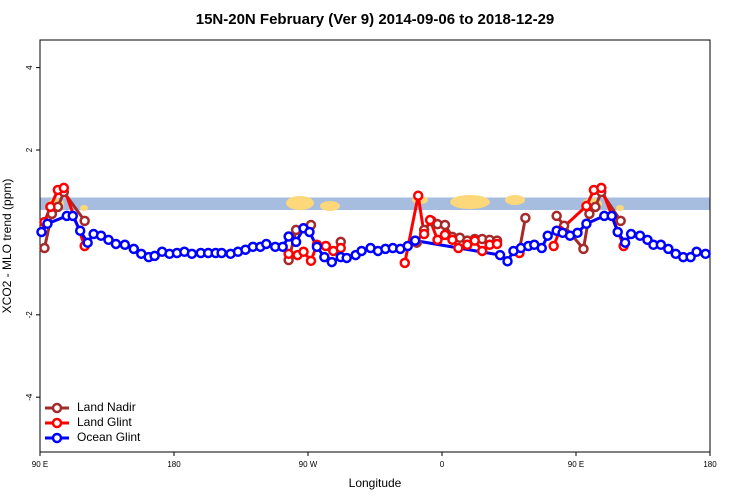  I want to click on y-tick-label: -2, so click(29, 315).